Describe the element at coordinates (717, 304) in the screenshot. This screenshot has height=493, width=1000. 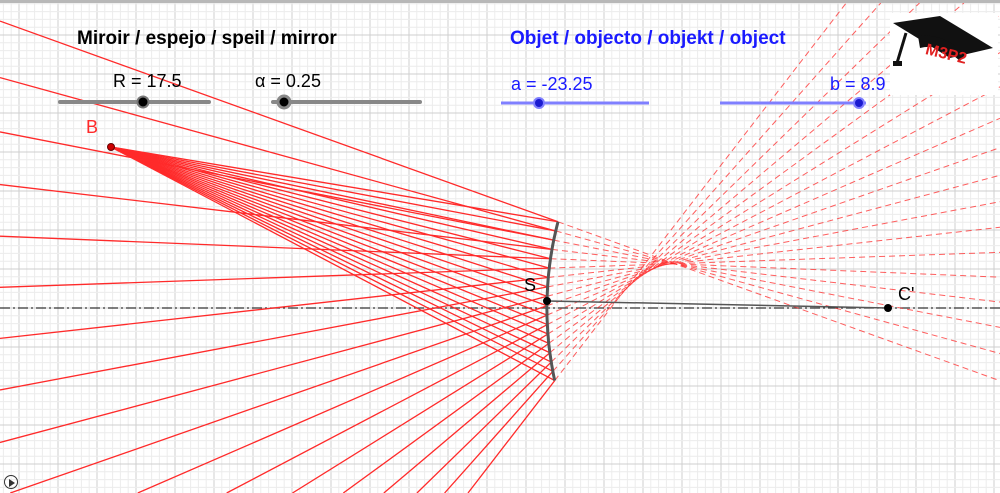
I see `segment-s-c` at that location.